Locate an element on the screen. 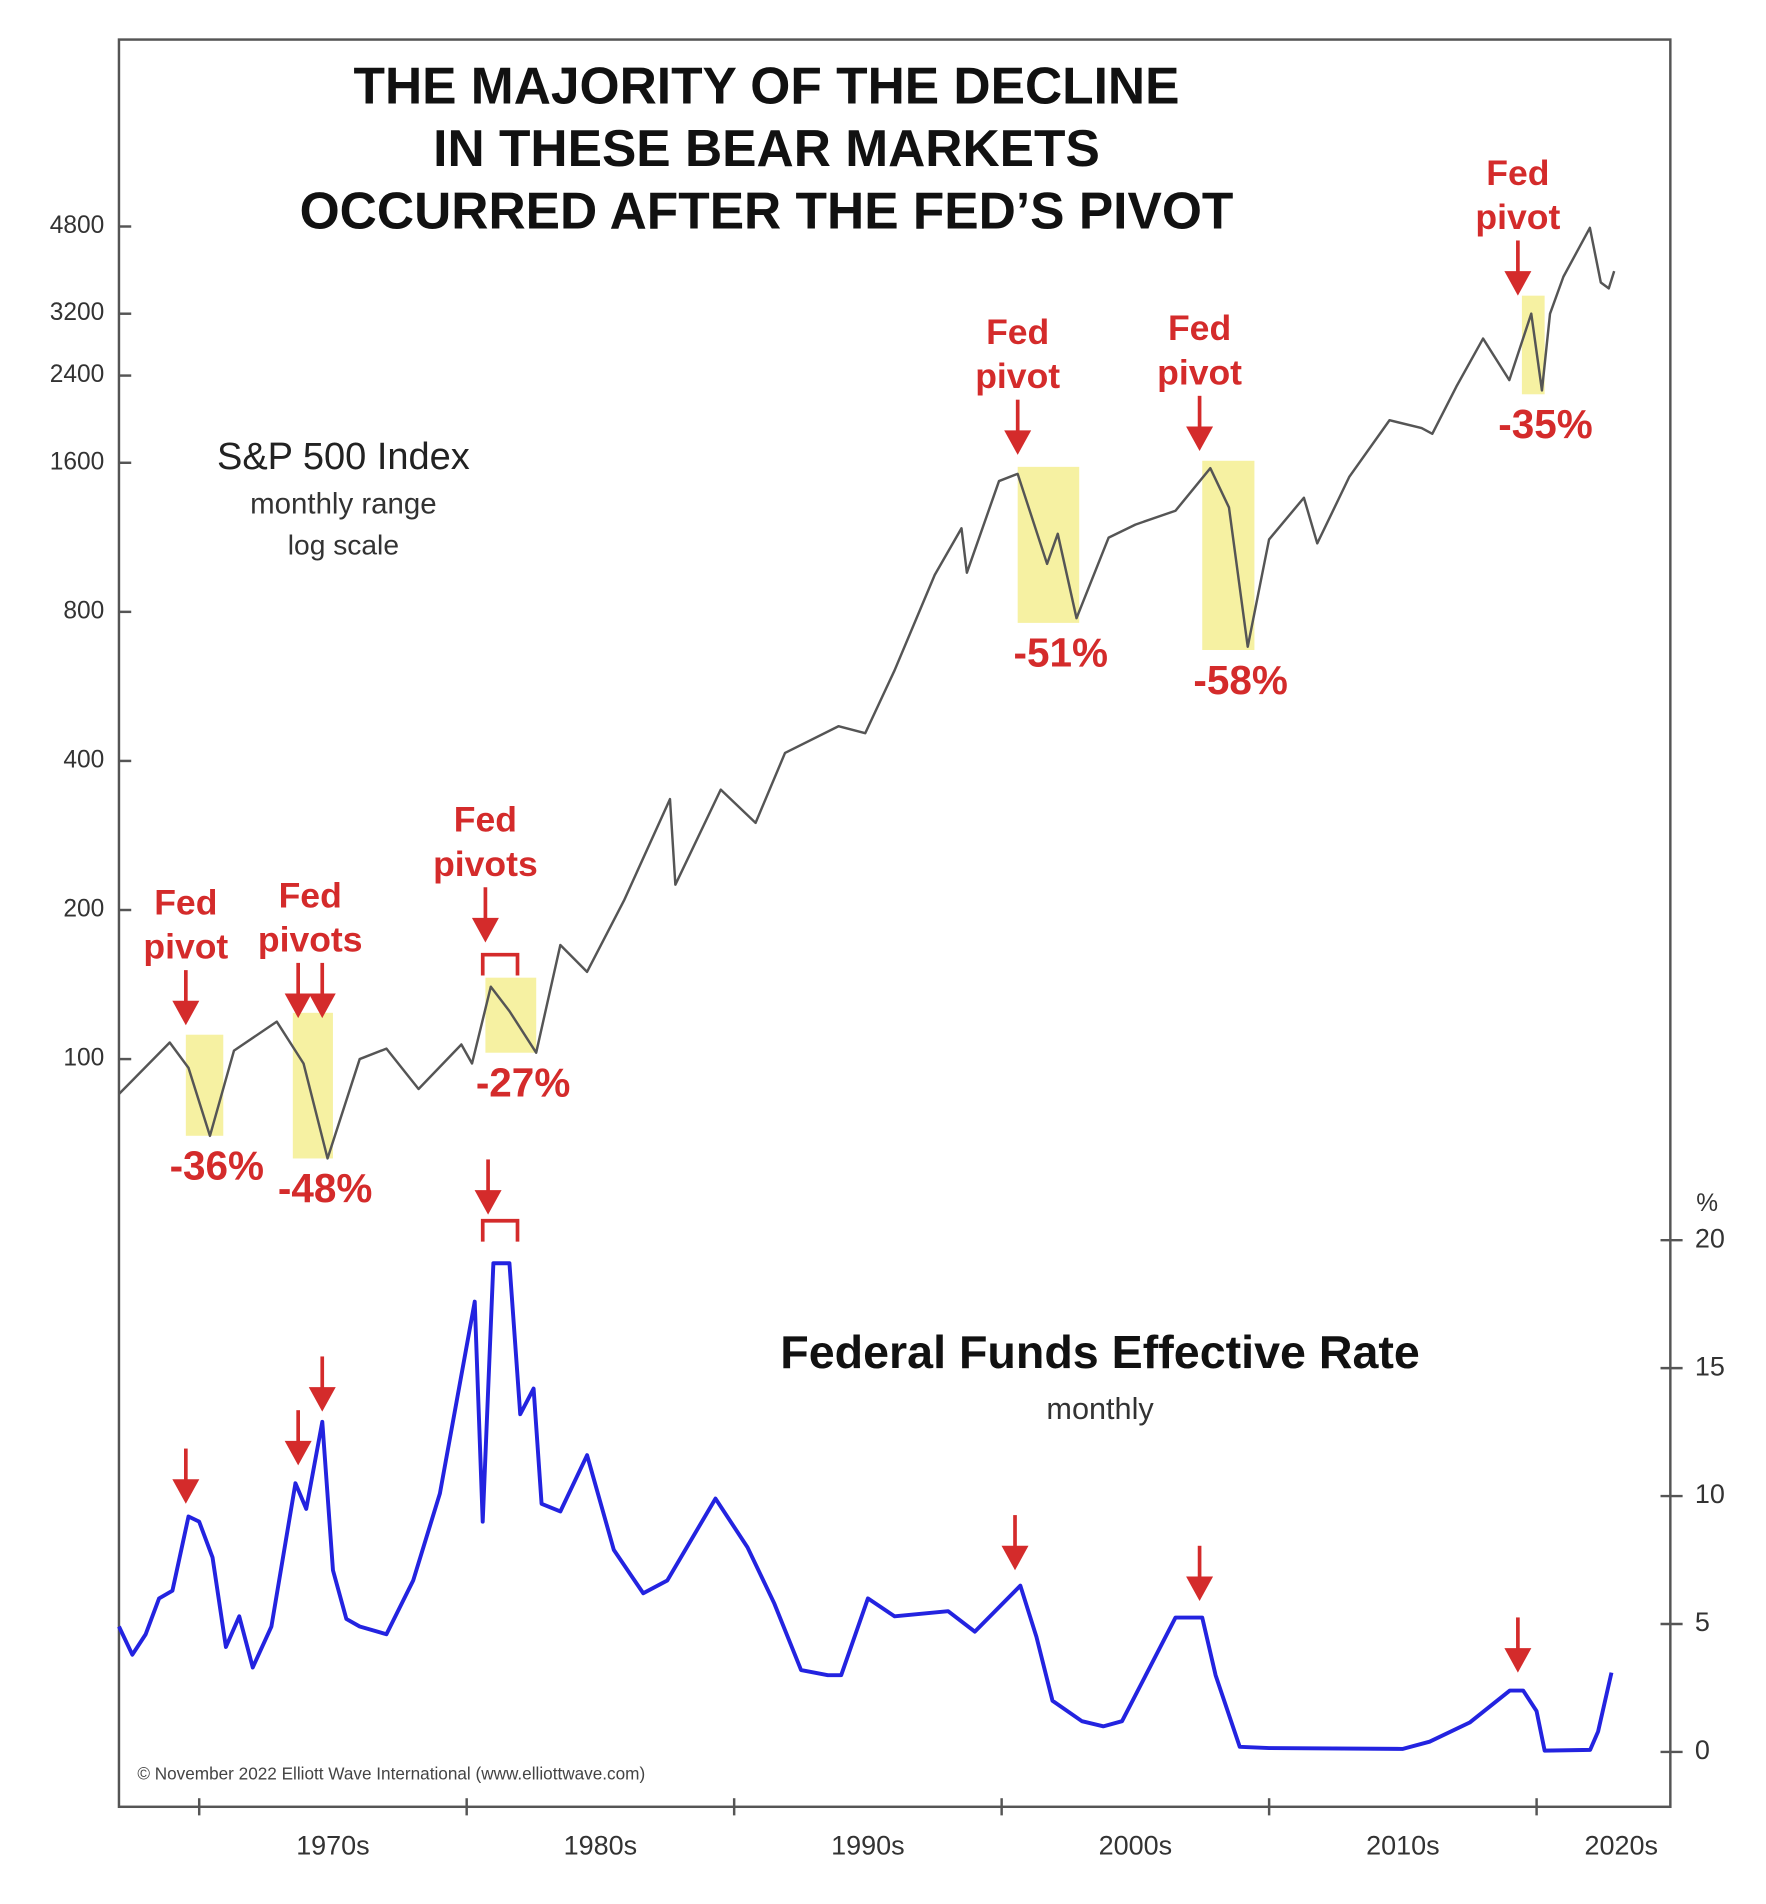 The width and height of the screenshot is (1766, 1904). x-tick-label: 2010s is located at coordinates (1402, 1845).